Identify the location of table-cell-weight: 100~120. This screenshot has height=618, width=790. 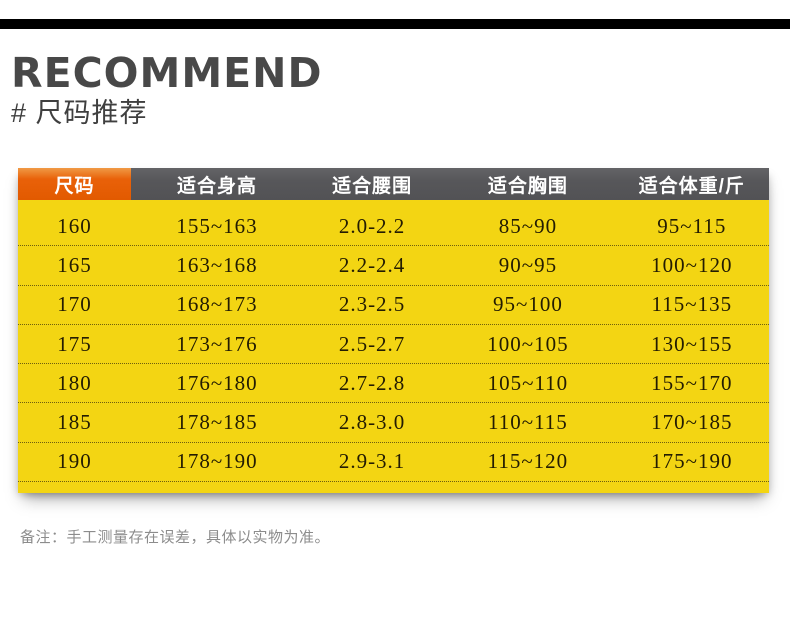
(692, 264).